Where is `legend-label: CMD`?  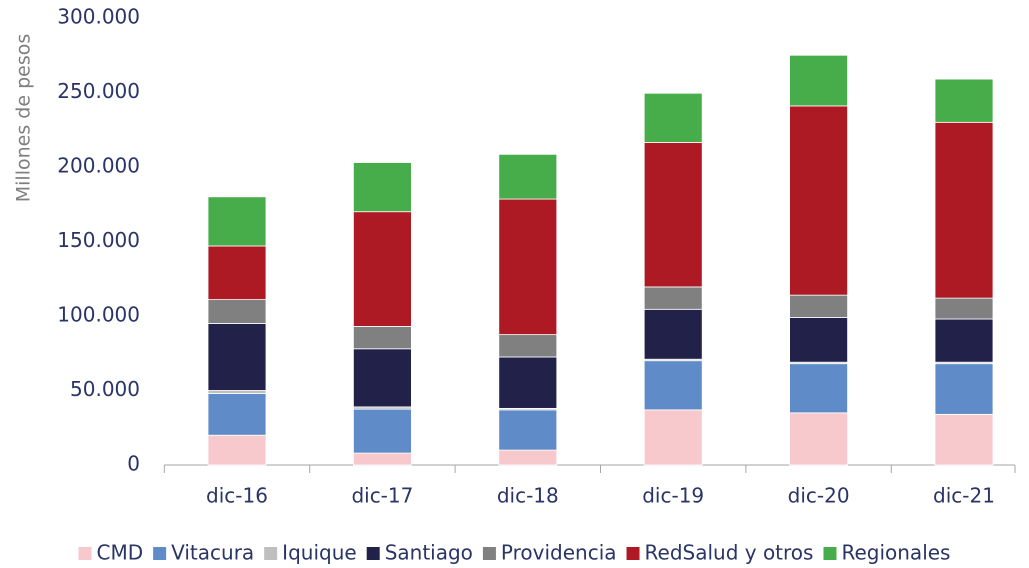 legend-label: CMD is located at coordinates (120, 553).